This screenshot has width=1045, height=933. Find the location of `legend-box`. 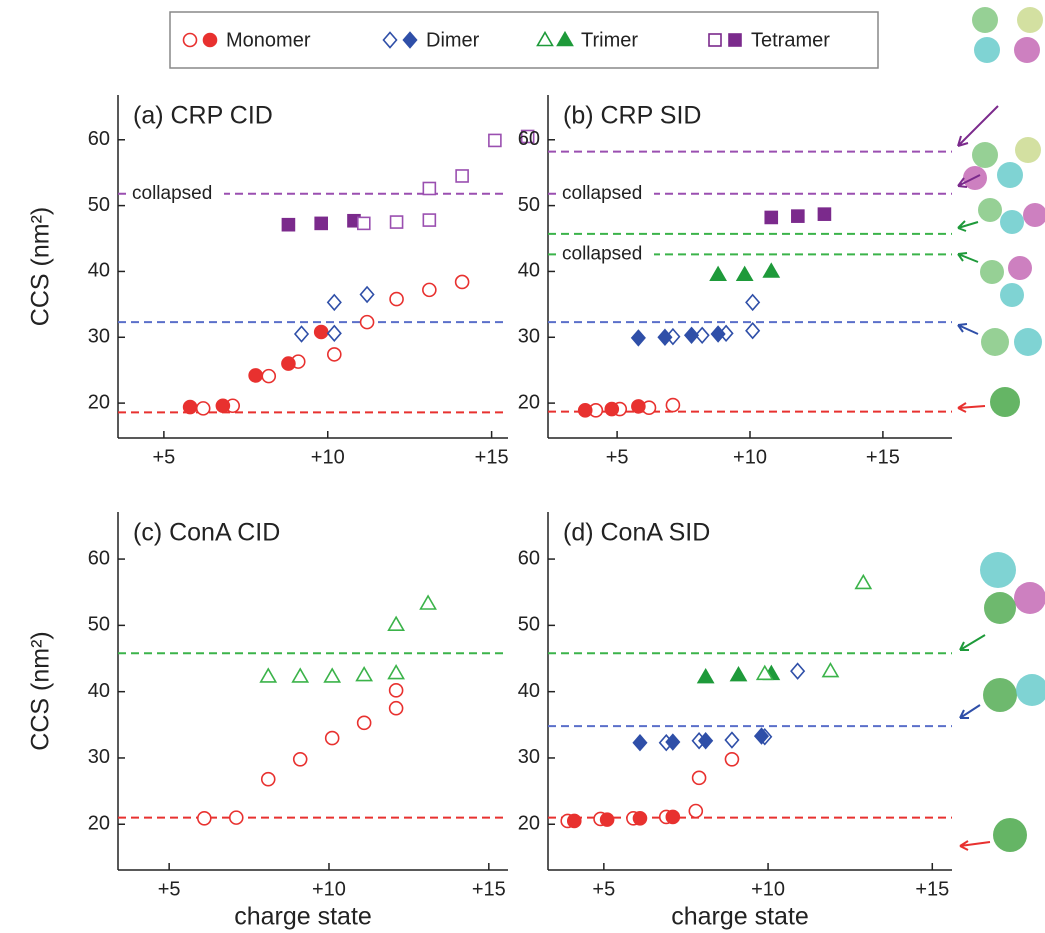

legend-box is located at coordinates (524, 40).